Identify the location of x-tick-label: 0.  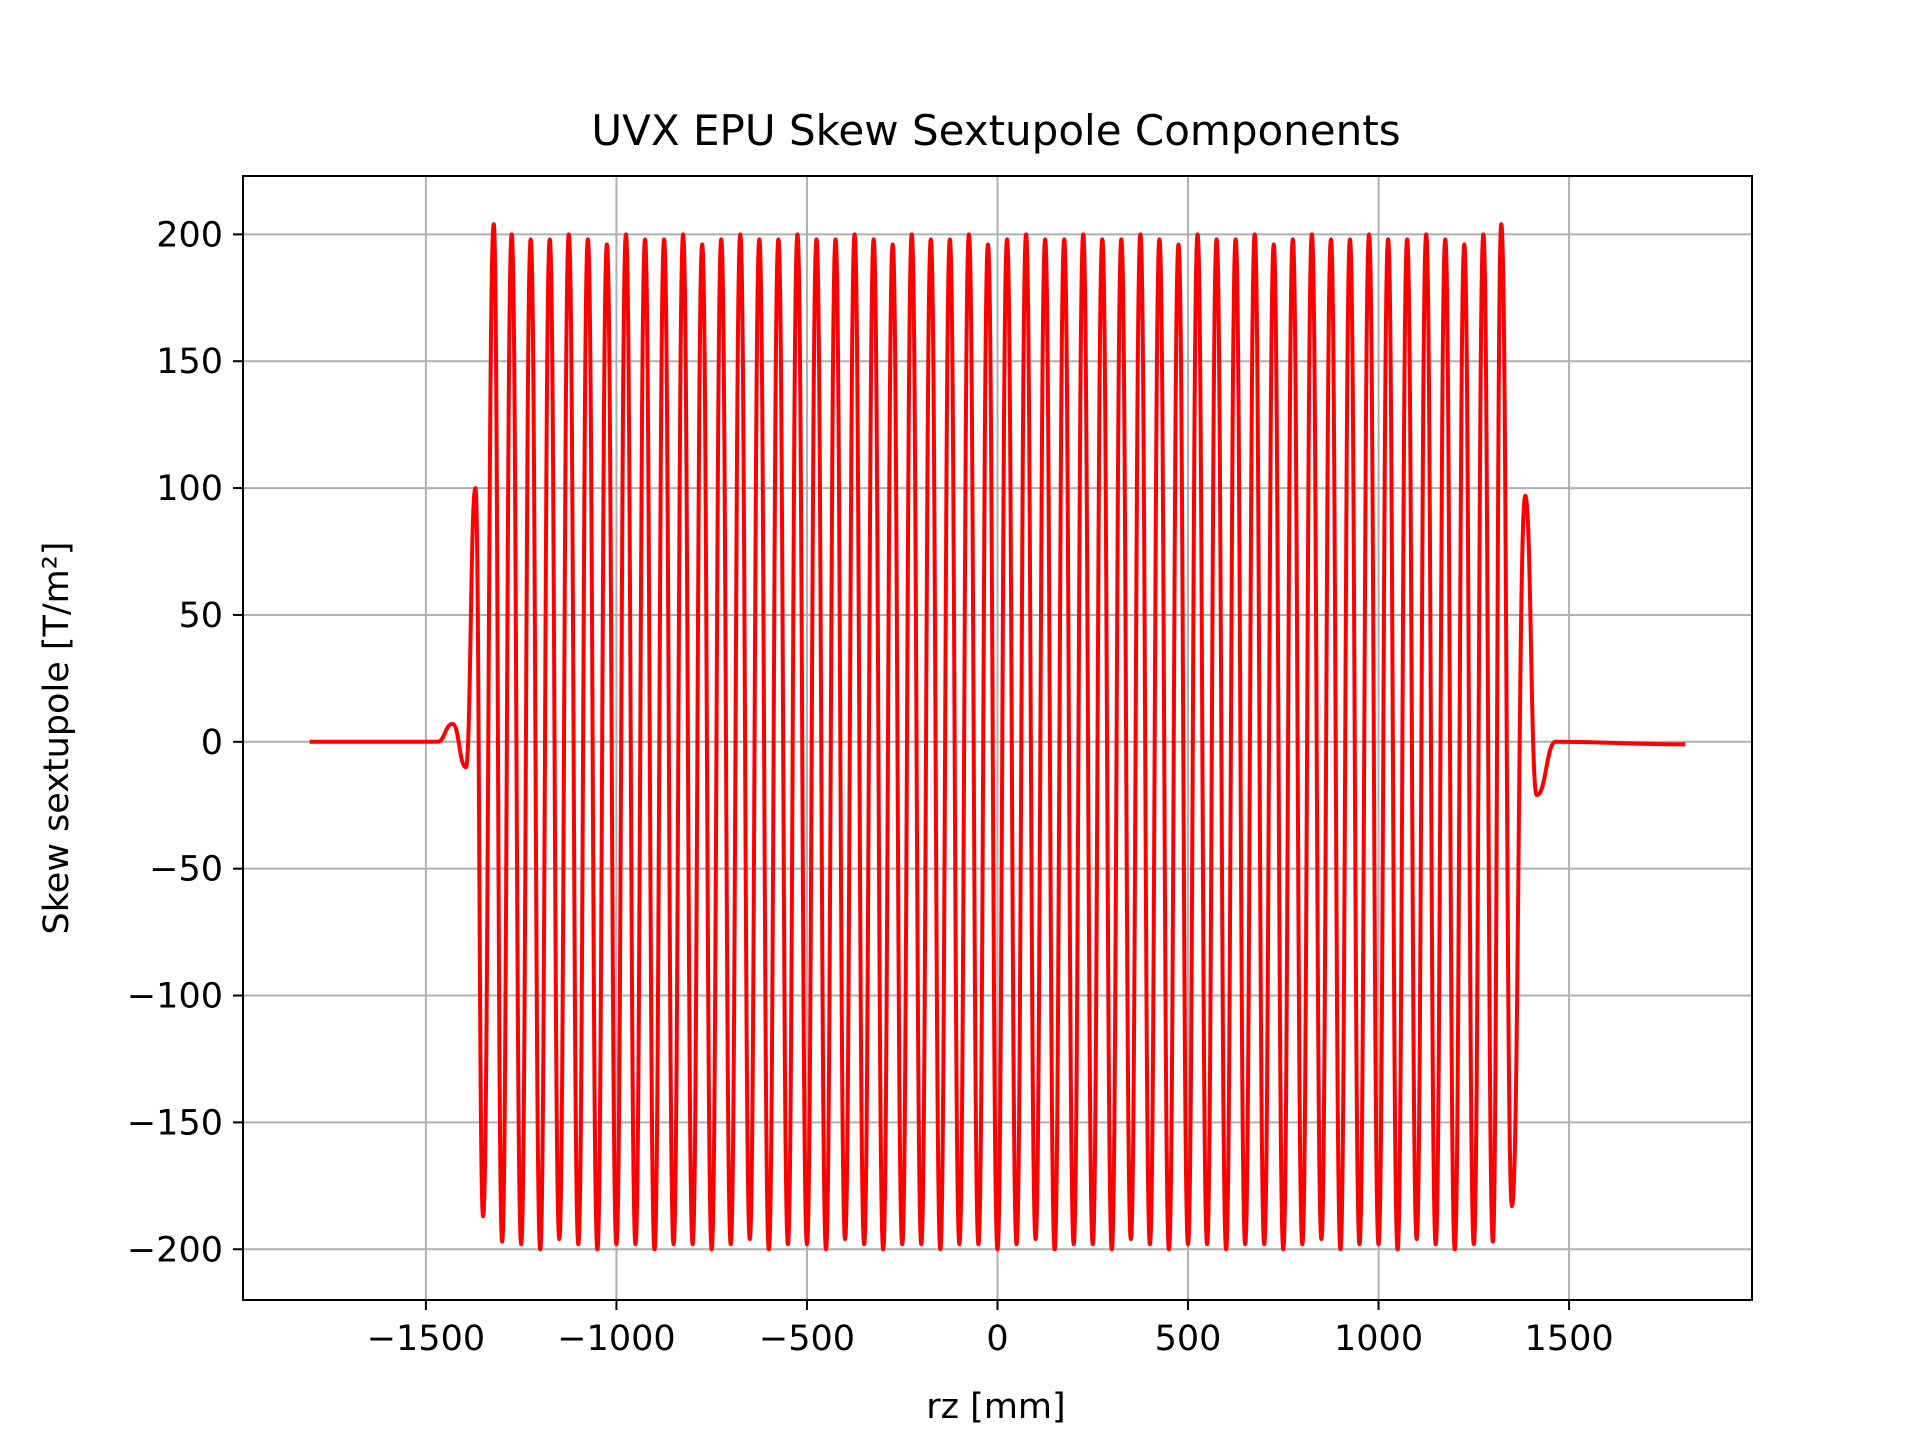
(997, 1339).